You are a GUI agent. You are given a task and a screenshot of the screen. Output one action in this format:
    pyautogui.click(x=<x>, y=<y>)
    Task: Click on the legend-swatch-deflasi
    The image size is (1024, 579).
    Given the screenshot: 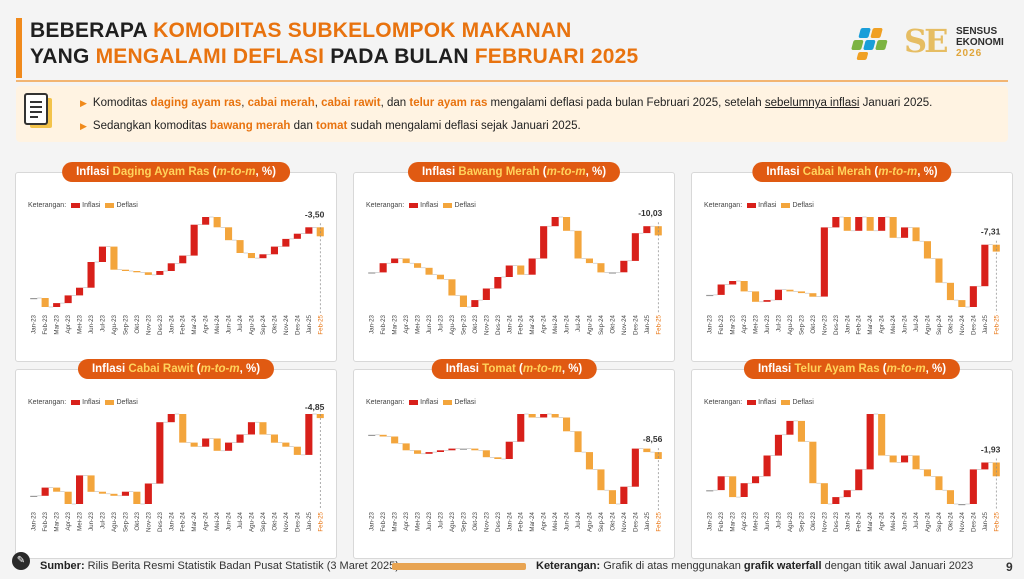 What is the action you would take?
    pyautogui.click(x=448, y=205)
    